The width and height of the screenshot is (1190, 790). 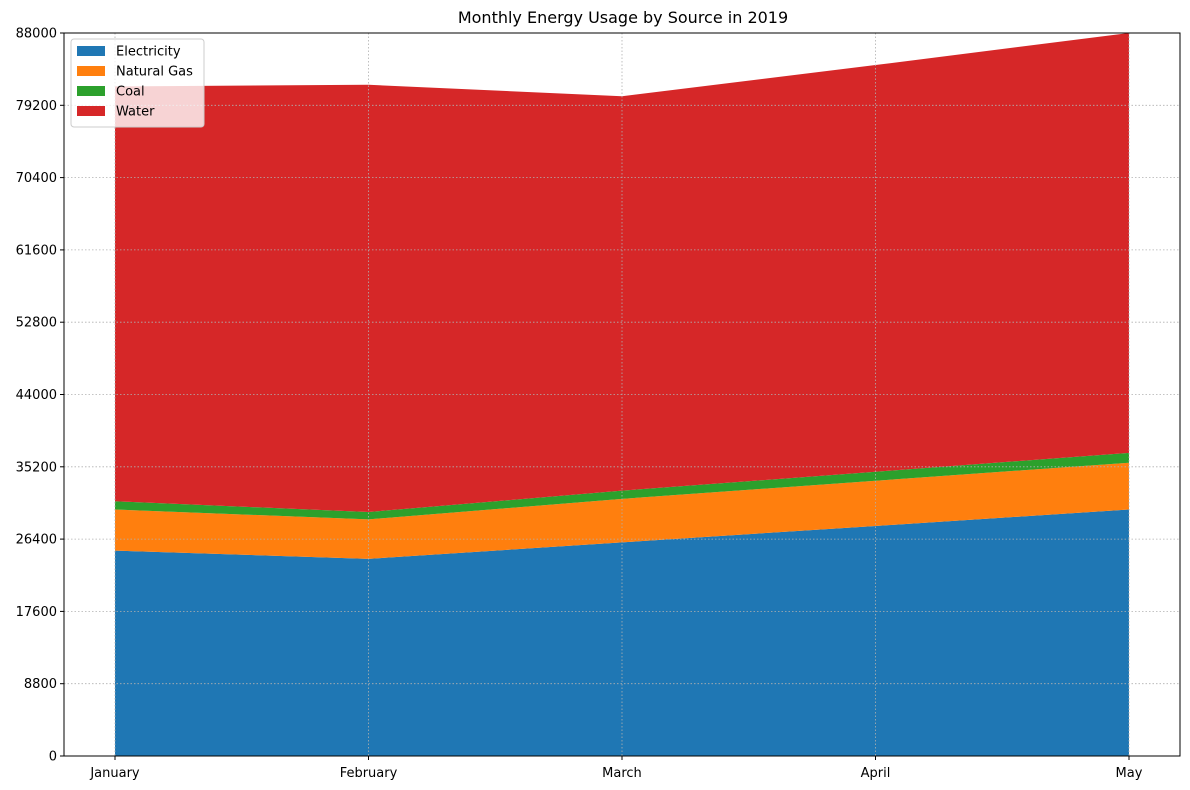 What do you see at coordinates (148, 52) in the screenshot?
I see `legend-label: Electricity` at bounding box center [148, 52].